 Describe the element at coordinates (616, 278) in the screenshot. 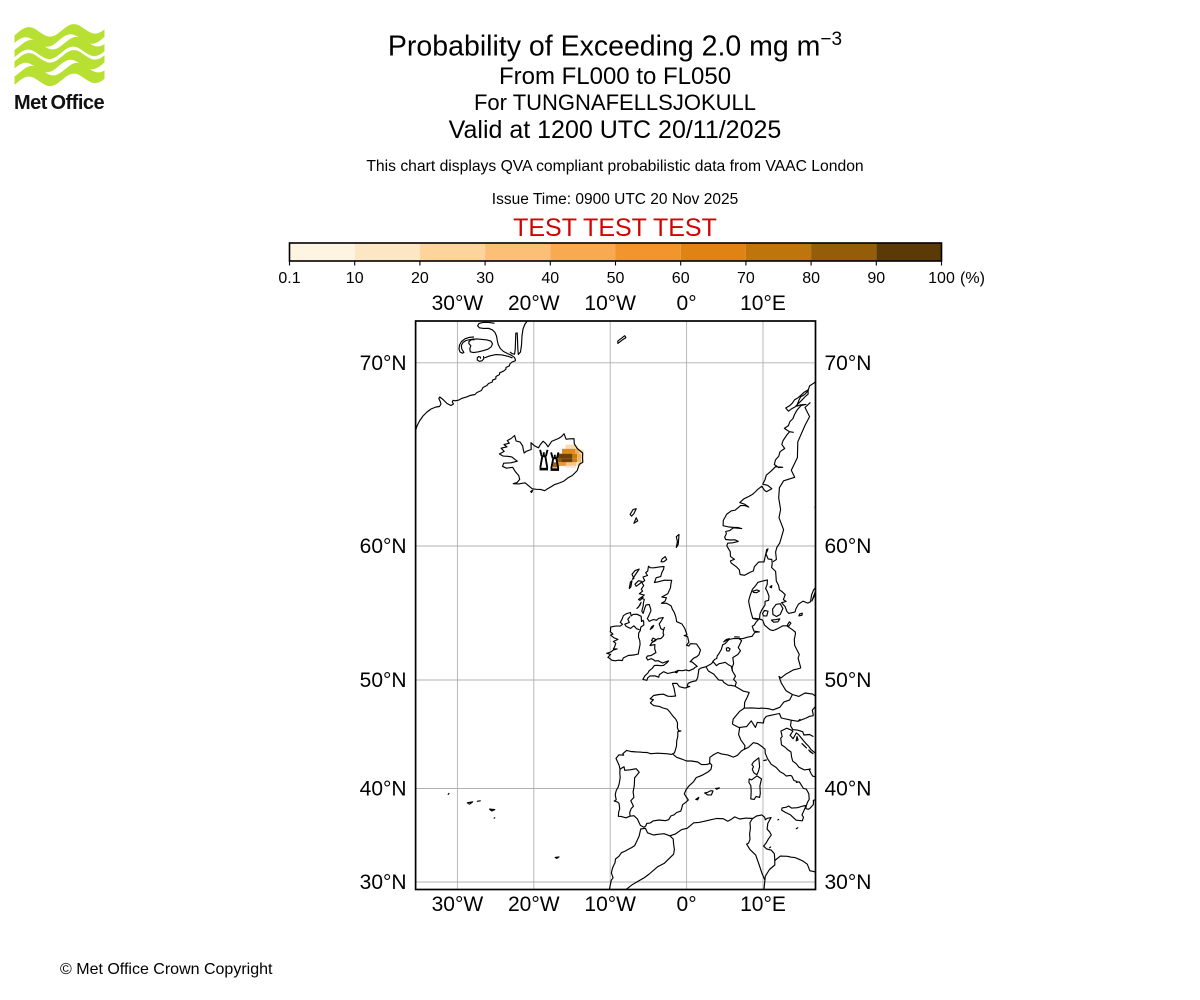

I see `svg-text: 50` at that location.